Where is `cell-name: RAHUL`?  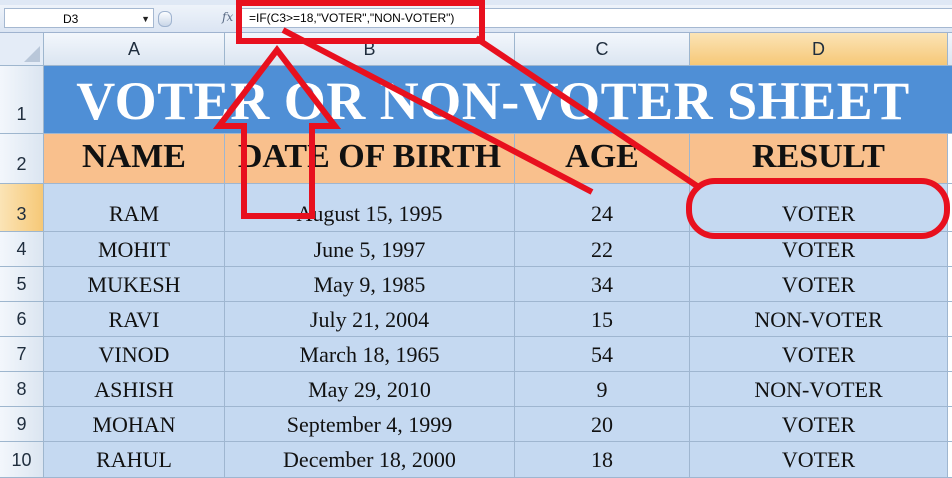
cell-name: RAHUL is located at coordinates (134, 460).